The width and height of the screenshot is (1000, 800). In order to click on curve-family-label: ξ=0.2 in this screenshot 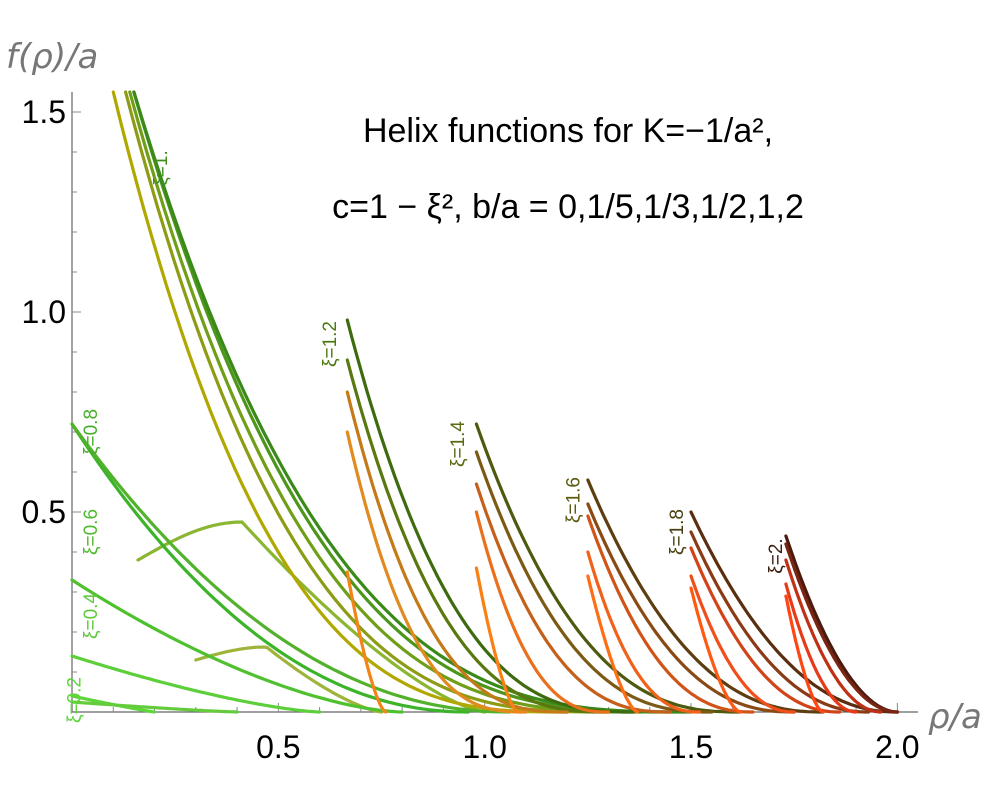, I will do `click(74, 700)`.